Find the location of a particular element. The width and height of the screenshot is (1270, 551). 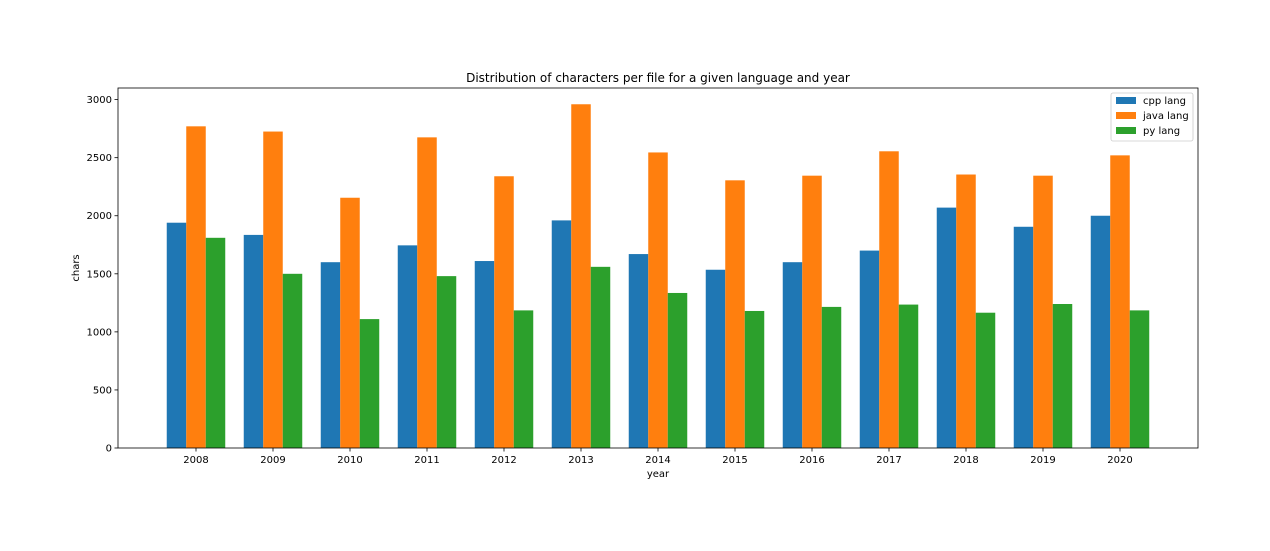

bar-cpp-lang-2018 is located at coordinates (946, 327).